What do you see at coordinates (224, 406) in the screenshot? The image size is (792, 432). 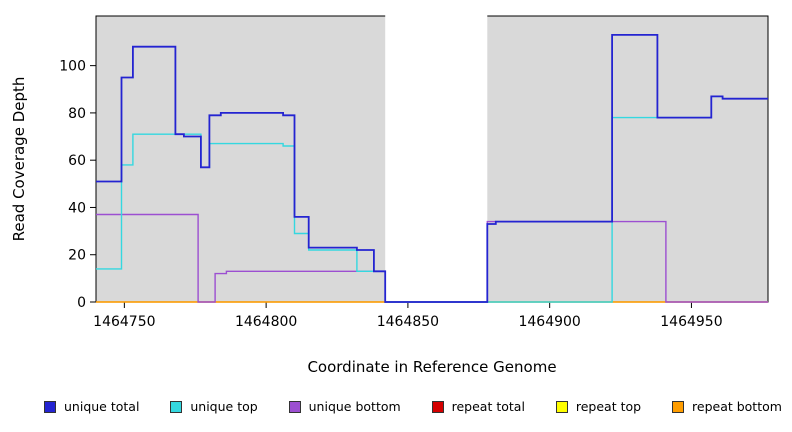 I see `legend-label: unique top` at bounding box center [224, 406].